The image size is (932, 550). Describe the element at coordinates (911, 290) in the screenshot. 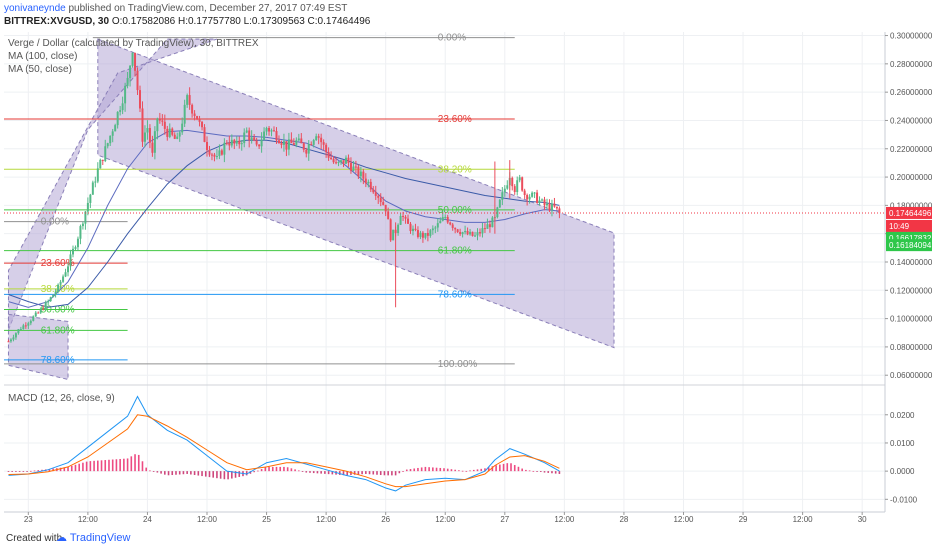

I see `y-tick-label-9: 0.12000000` at that location.